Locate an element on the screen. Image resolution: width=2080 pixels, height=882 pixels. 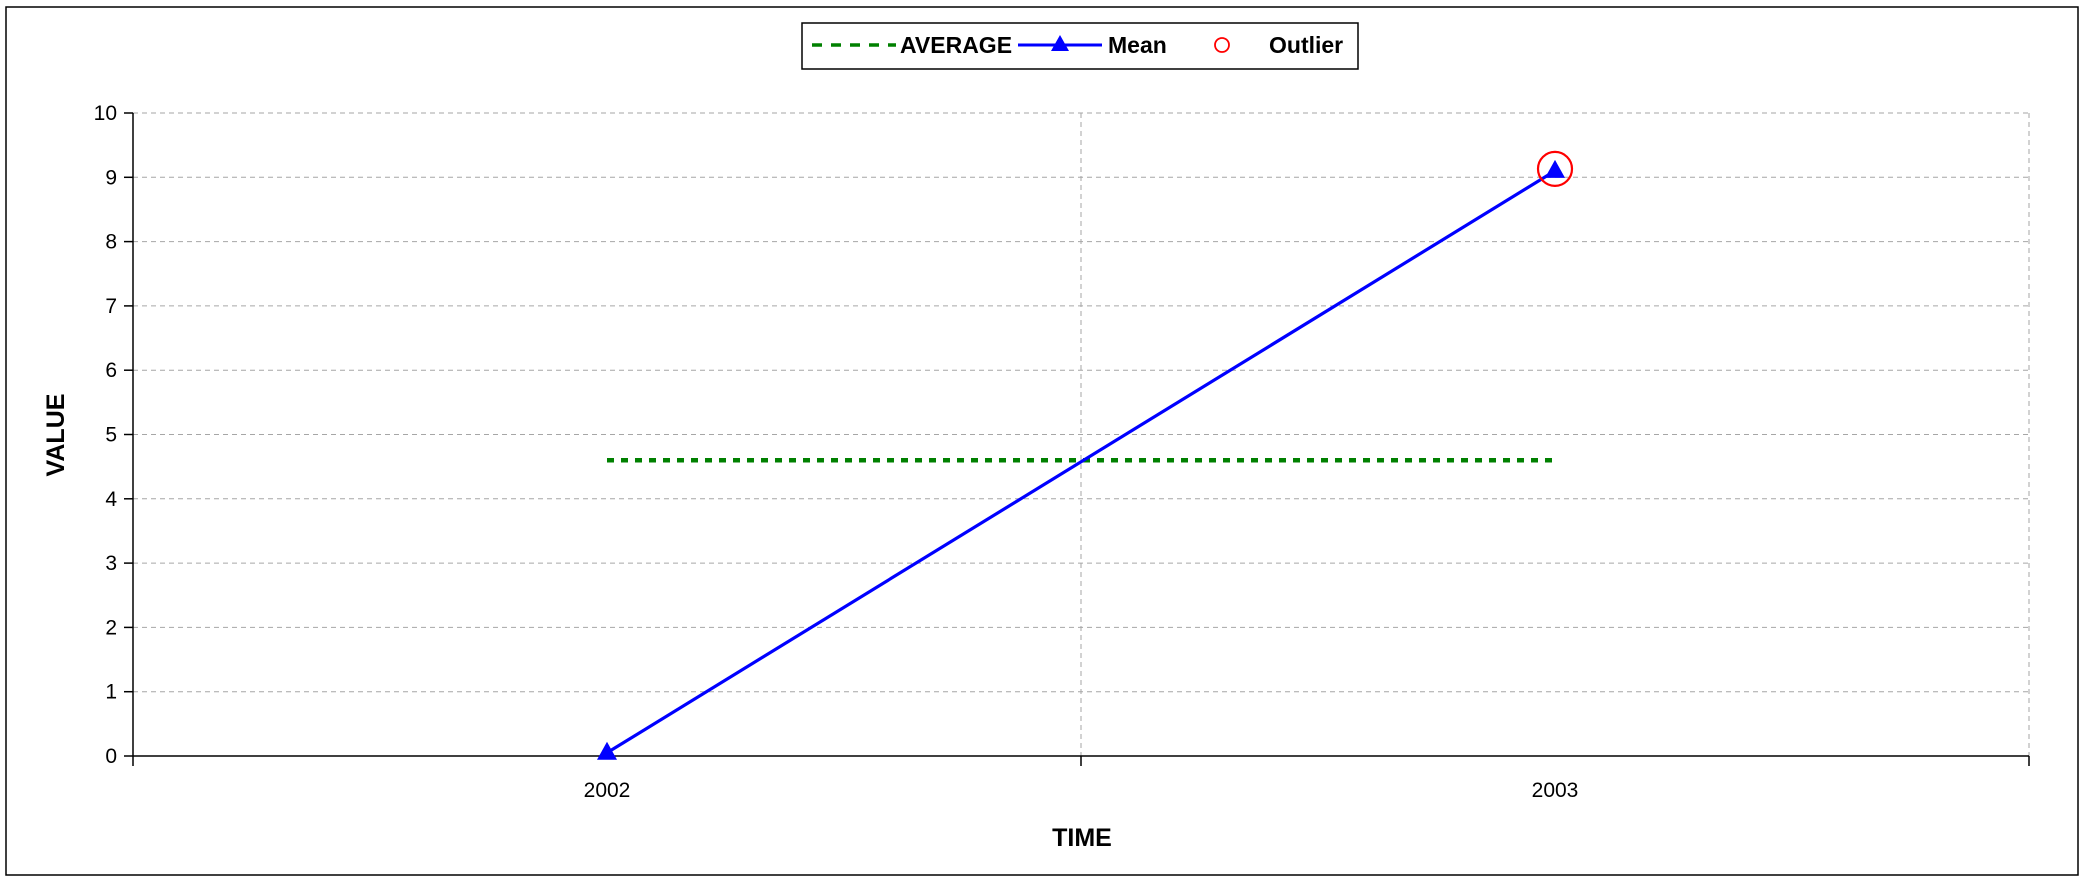
legend: AVERAGE Mean Outlier is located at coordinates (1080, 46).